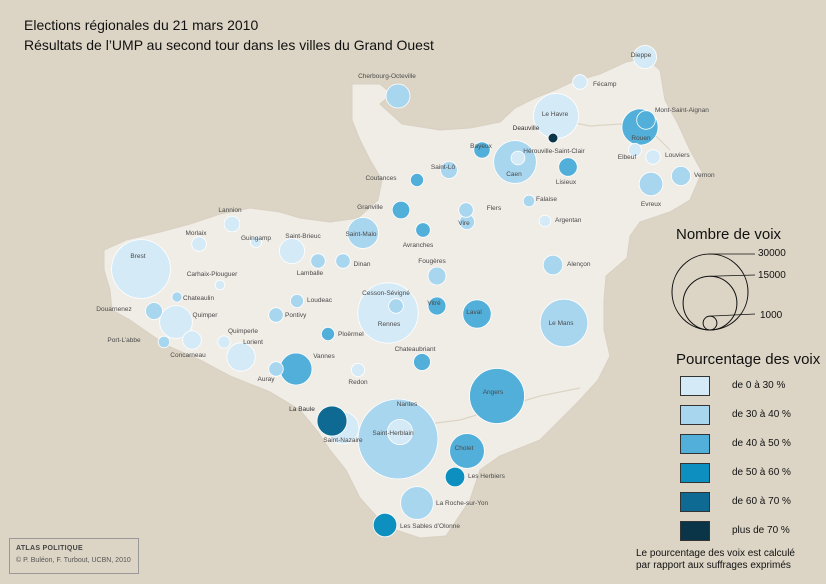 This screenshot has height=584, width=826. I want to click on city-label-saint-brieuc: Saint-Brieuc, so click(303, 236).